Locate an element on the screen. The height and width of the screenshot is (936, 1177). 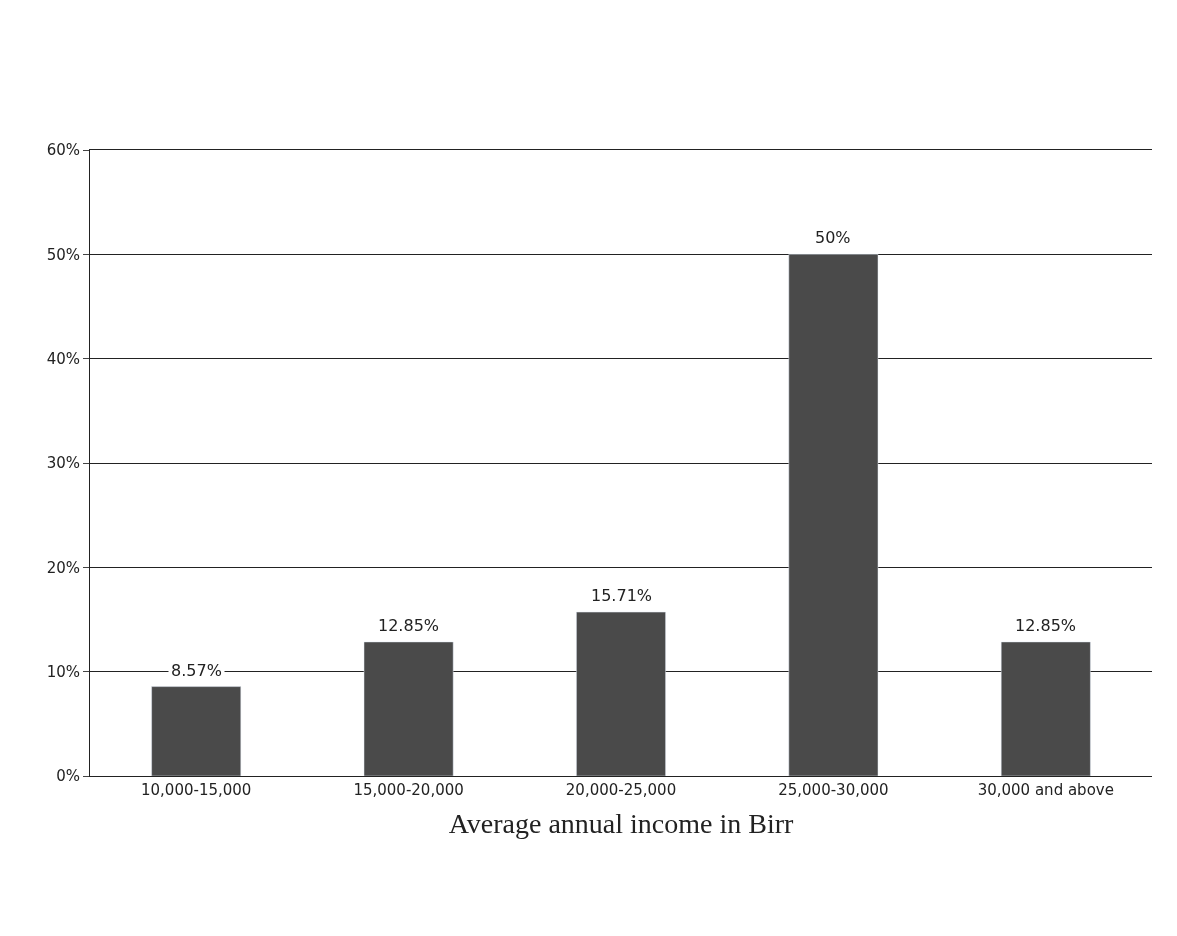
x-tick-label: 10,000-15,000 is located at coordinates (196, 790).